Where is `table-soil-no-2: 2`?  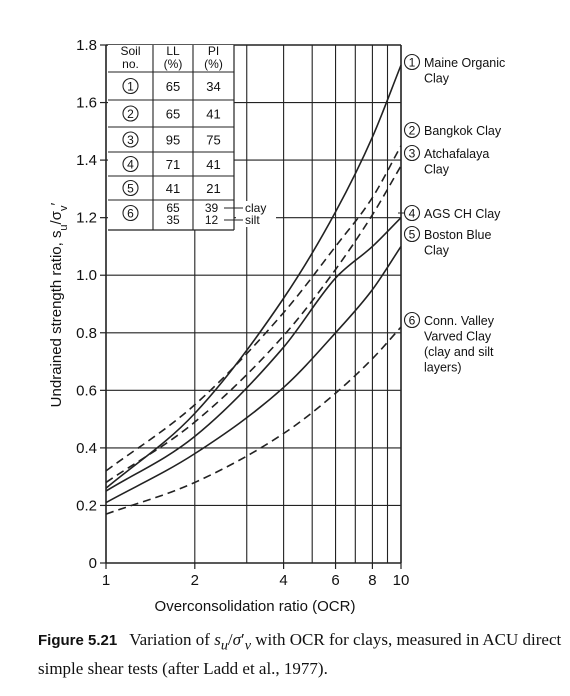 table-soil-no-2: 2 is located at coordinates (130, 114).